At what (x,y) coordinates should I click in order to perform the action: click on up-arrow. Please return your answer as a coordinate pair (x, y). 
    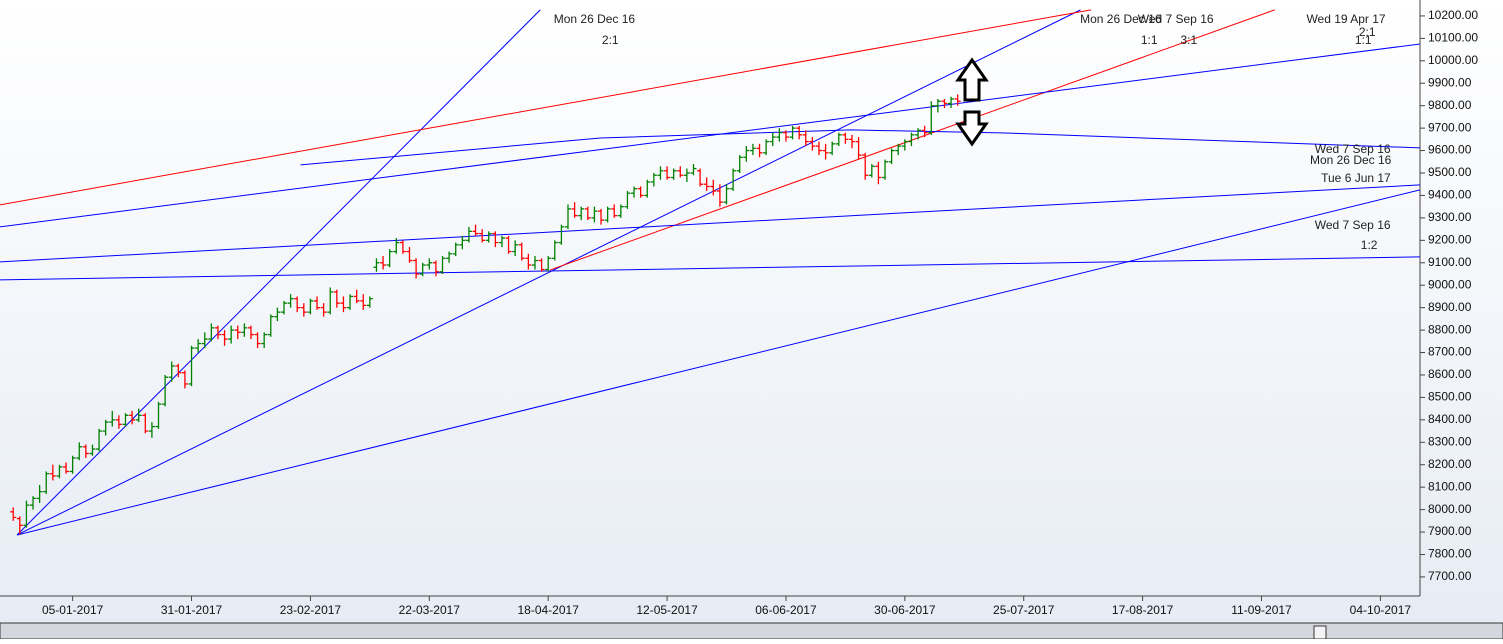
    Looking at the image, I should click on (972, 79).